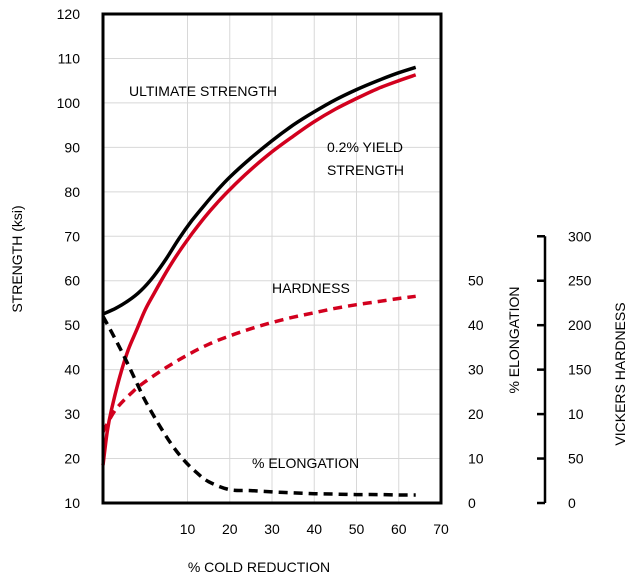 This screenshot has height=576, width=634. What do you see at coordinates (365, 147) in the screenshot?
I see `annotation-yield-strength-line1: 0.2% YIELD` at bounding box center [365, 147].